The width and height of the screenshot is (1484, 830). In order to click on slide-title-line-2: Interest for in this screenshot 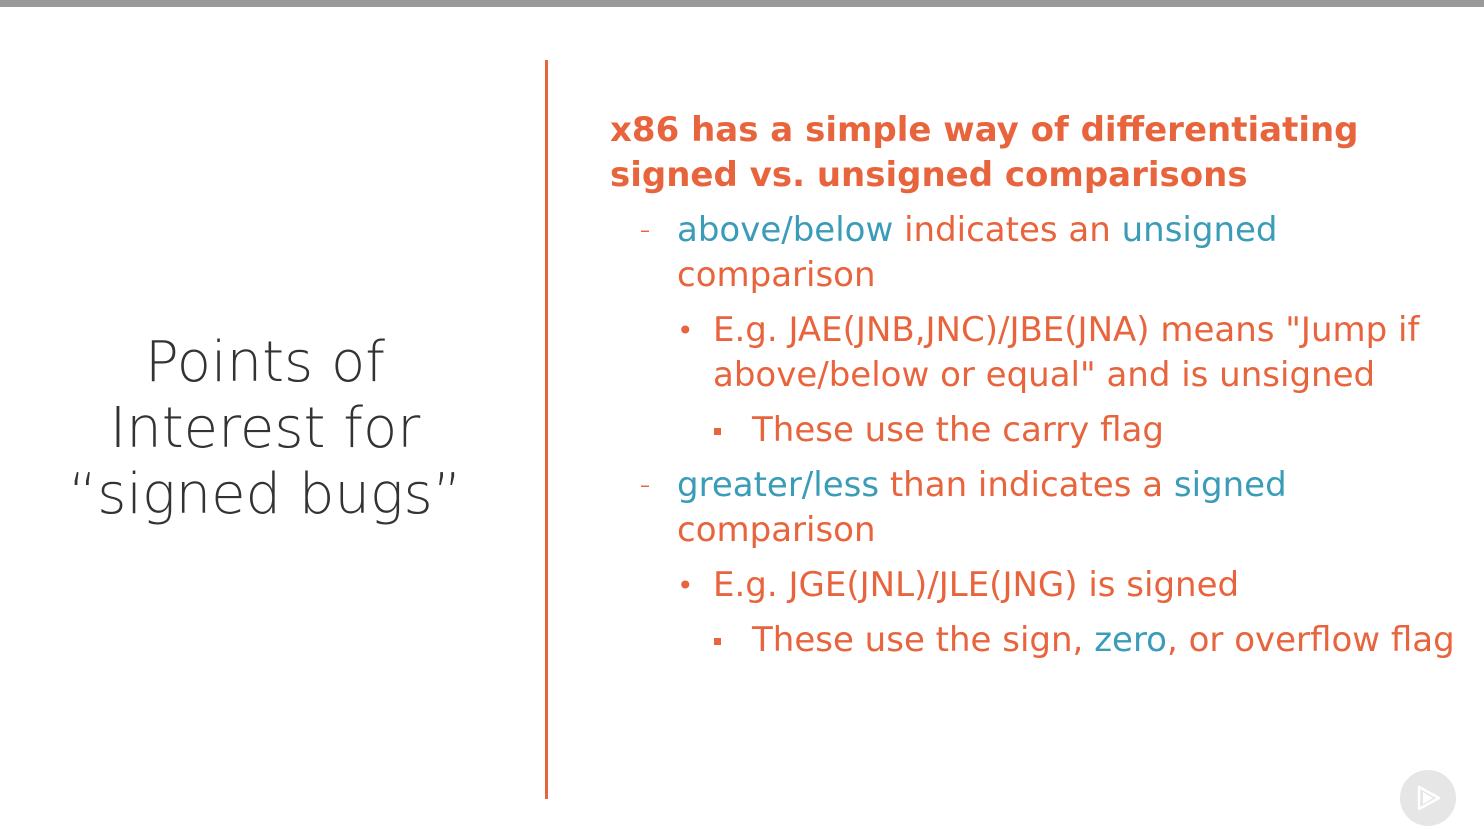, I will do `click(265, 428)`.